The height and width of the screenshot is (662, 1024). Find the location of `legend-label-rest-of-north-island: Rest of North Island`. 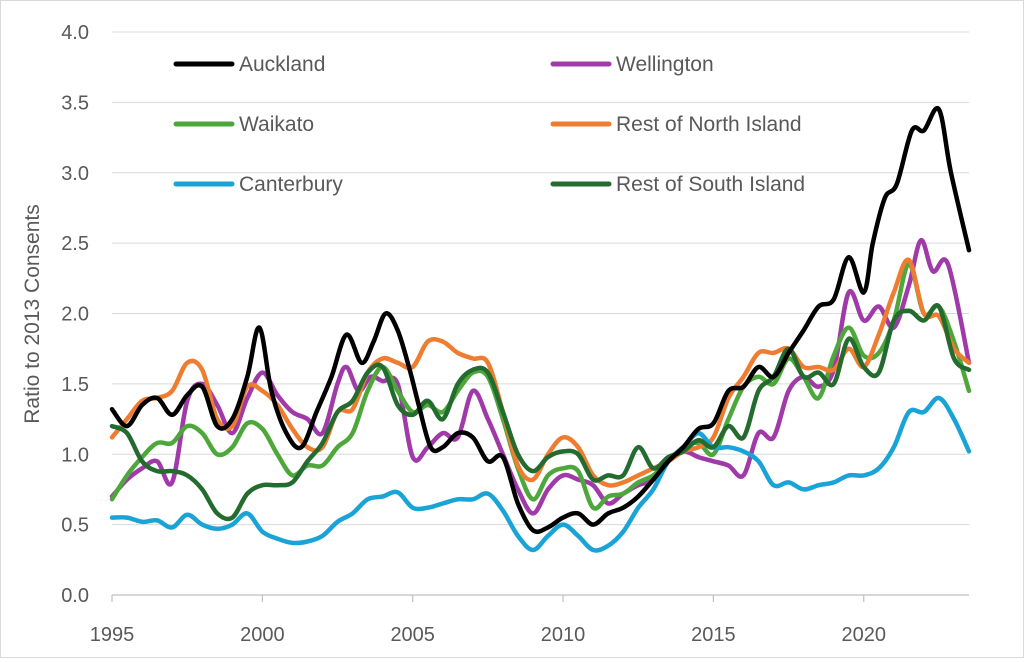

legend-label-rest-of-north-island: Rest of North Island is located at coordinates (709, 124).